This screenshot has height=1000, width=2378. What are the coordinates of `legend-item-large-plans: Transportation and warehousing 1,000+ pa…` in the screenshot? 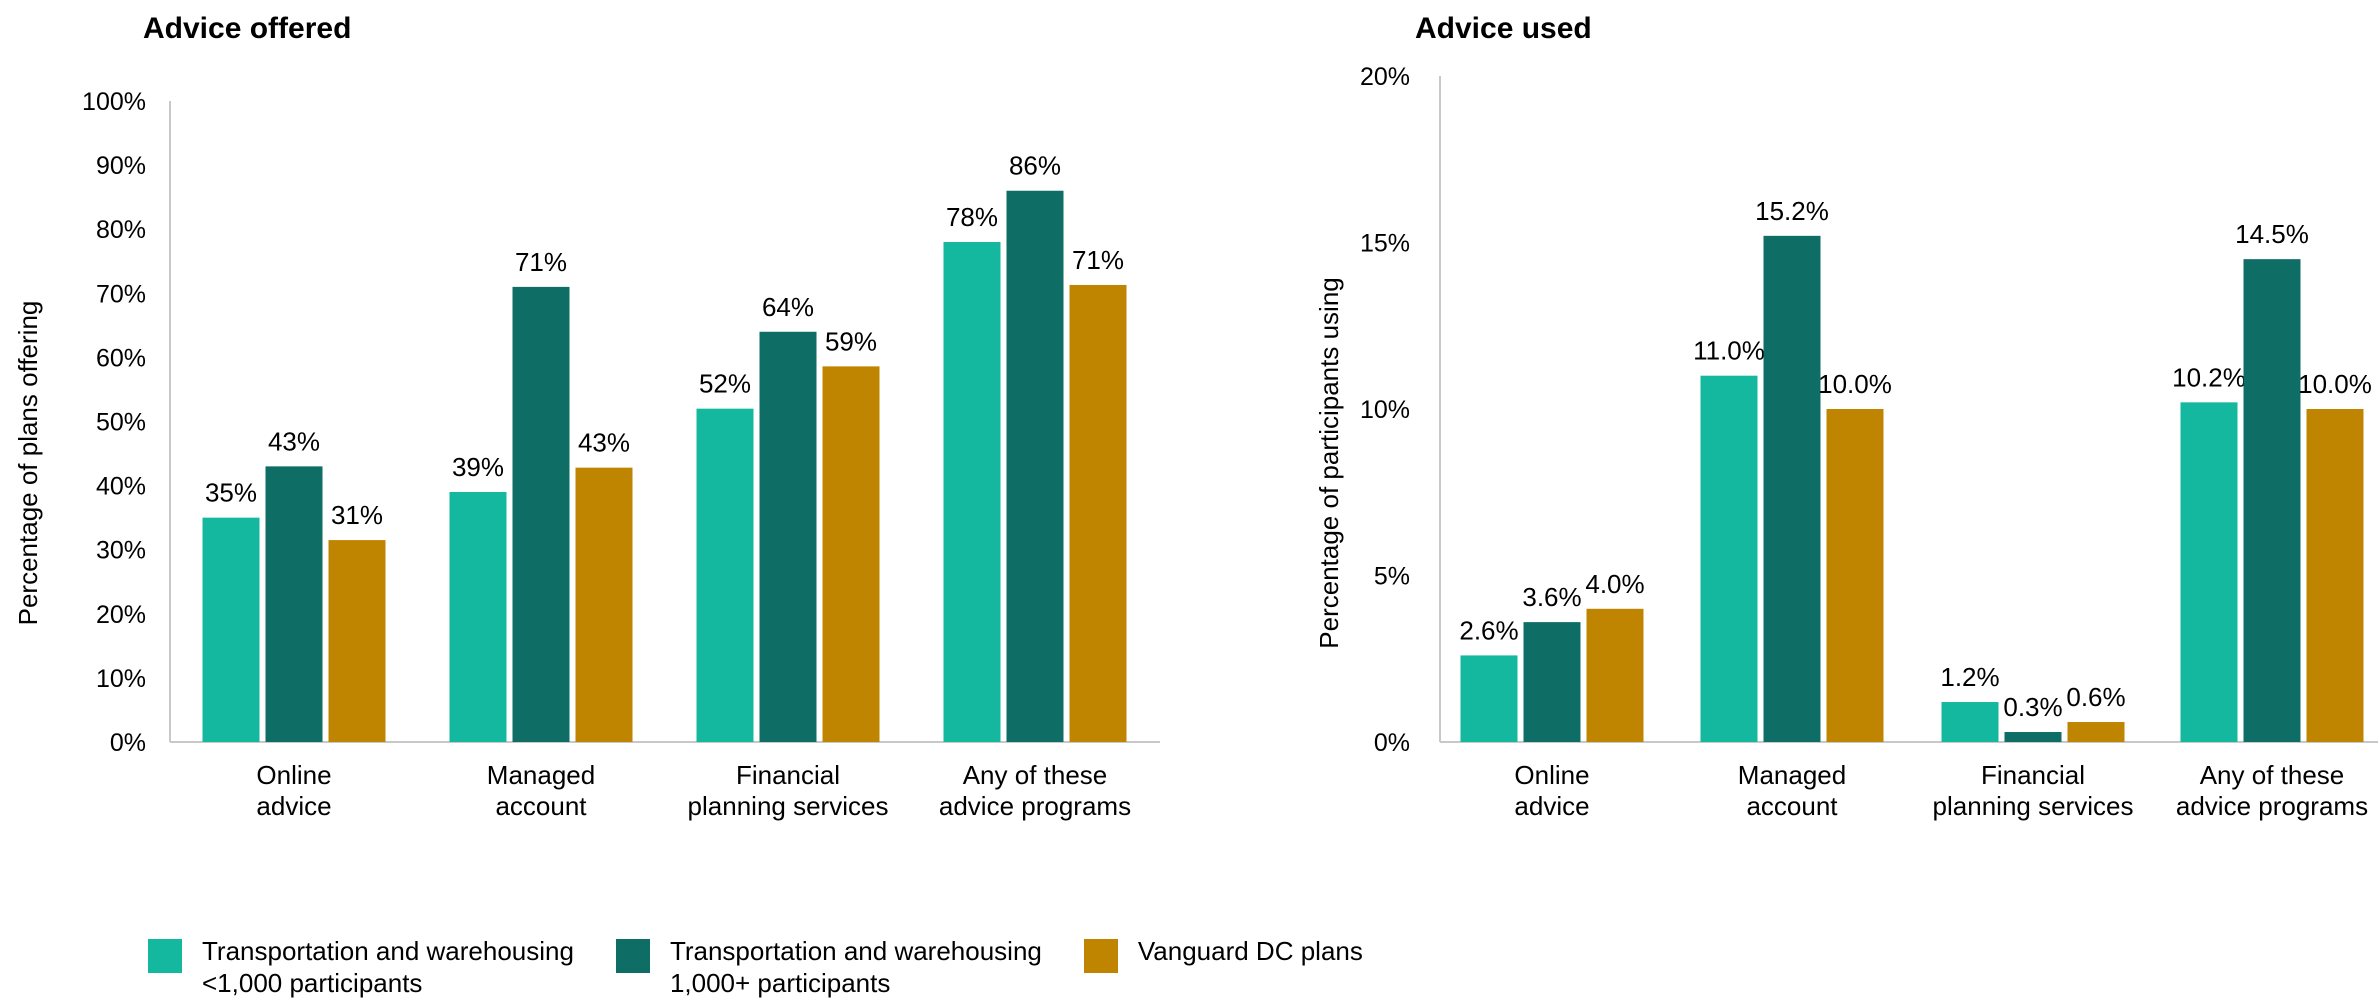 It's located at (828, 967).